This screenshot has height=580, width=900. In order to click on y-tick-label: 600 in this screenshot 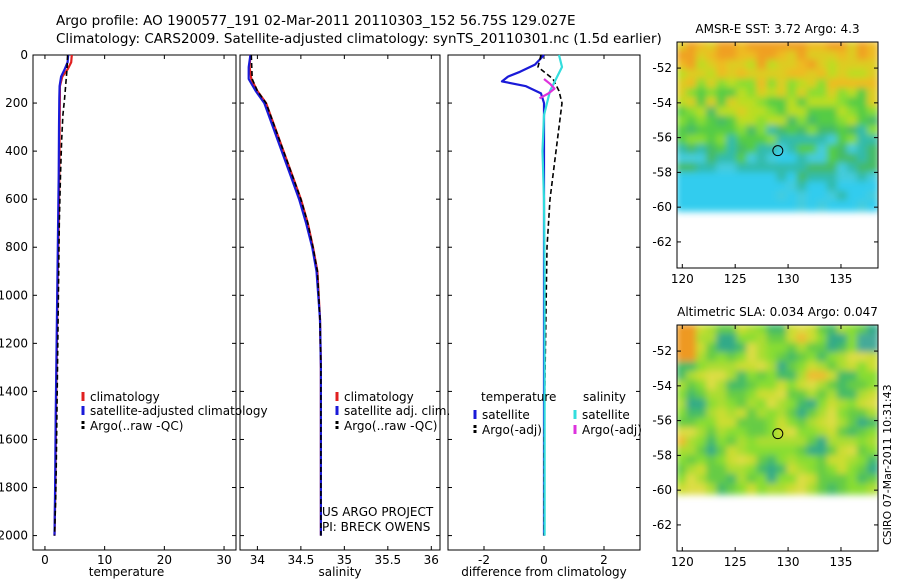, I will do `click(16, 199)`.